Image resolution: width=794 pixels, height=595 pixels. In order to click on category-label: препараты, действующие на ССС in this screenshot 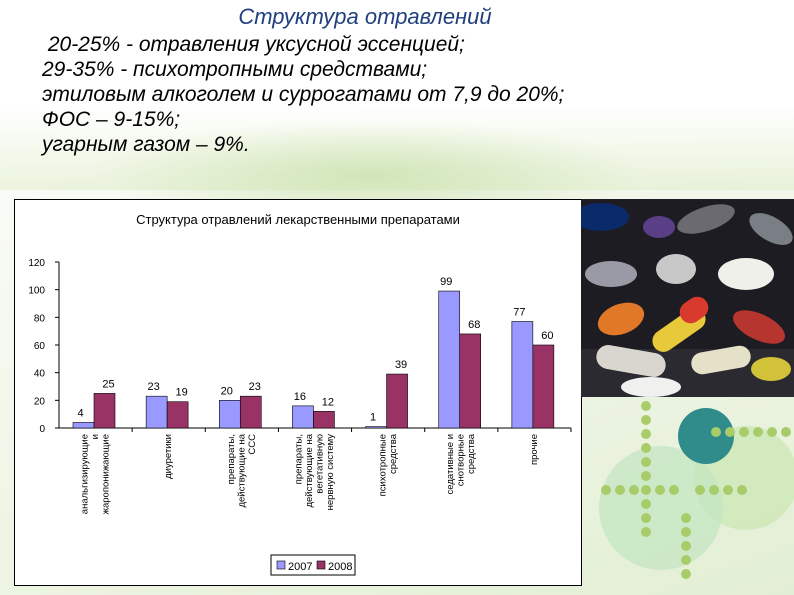, I will do `click(242, 470)`.